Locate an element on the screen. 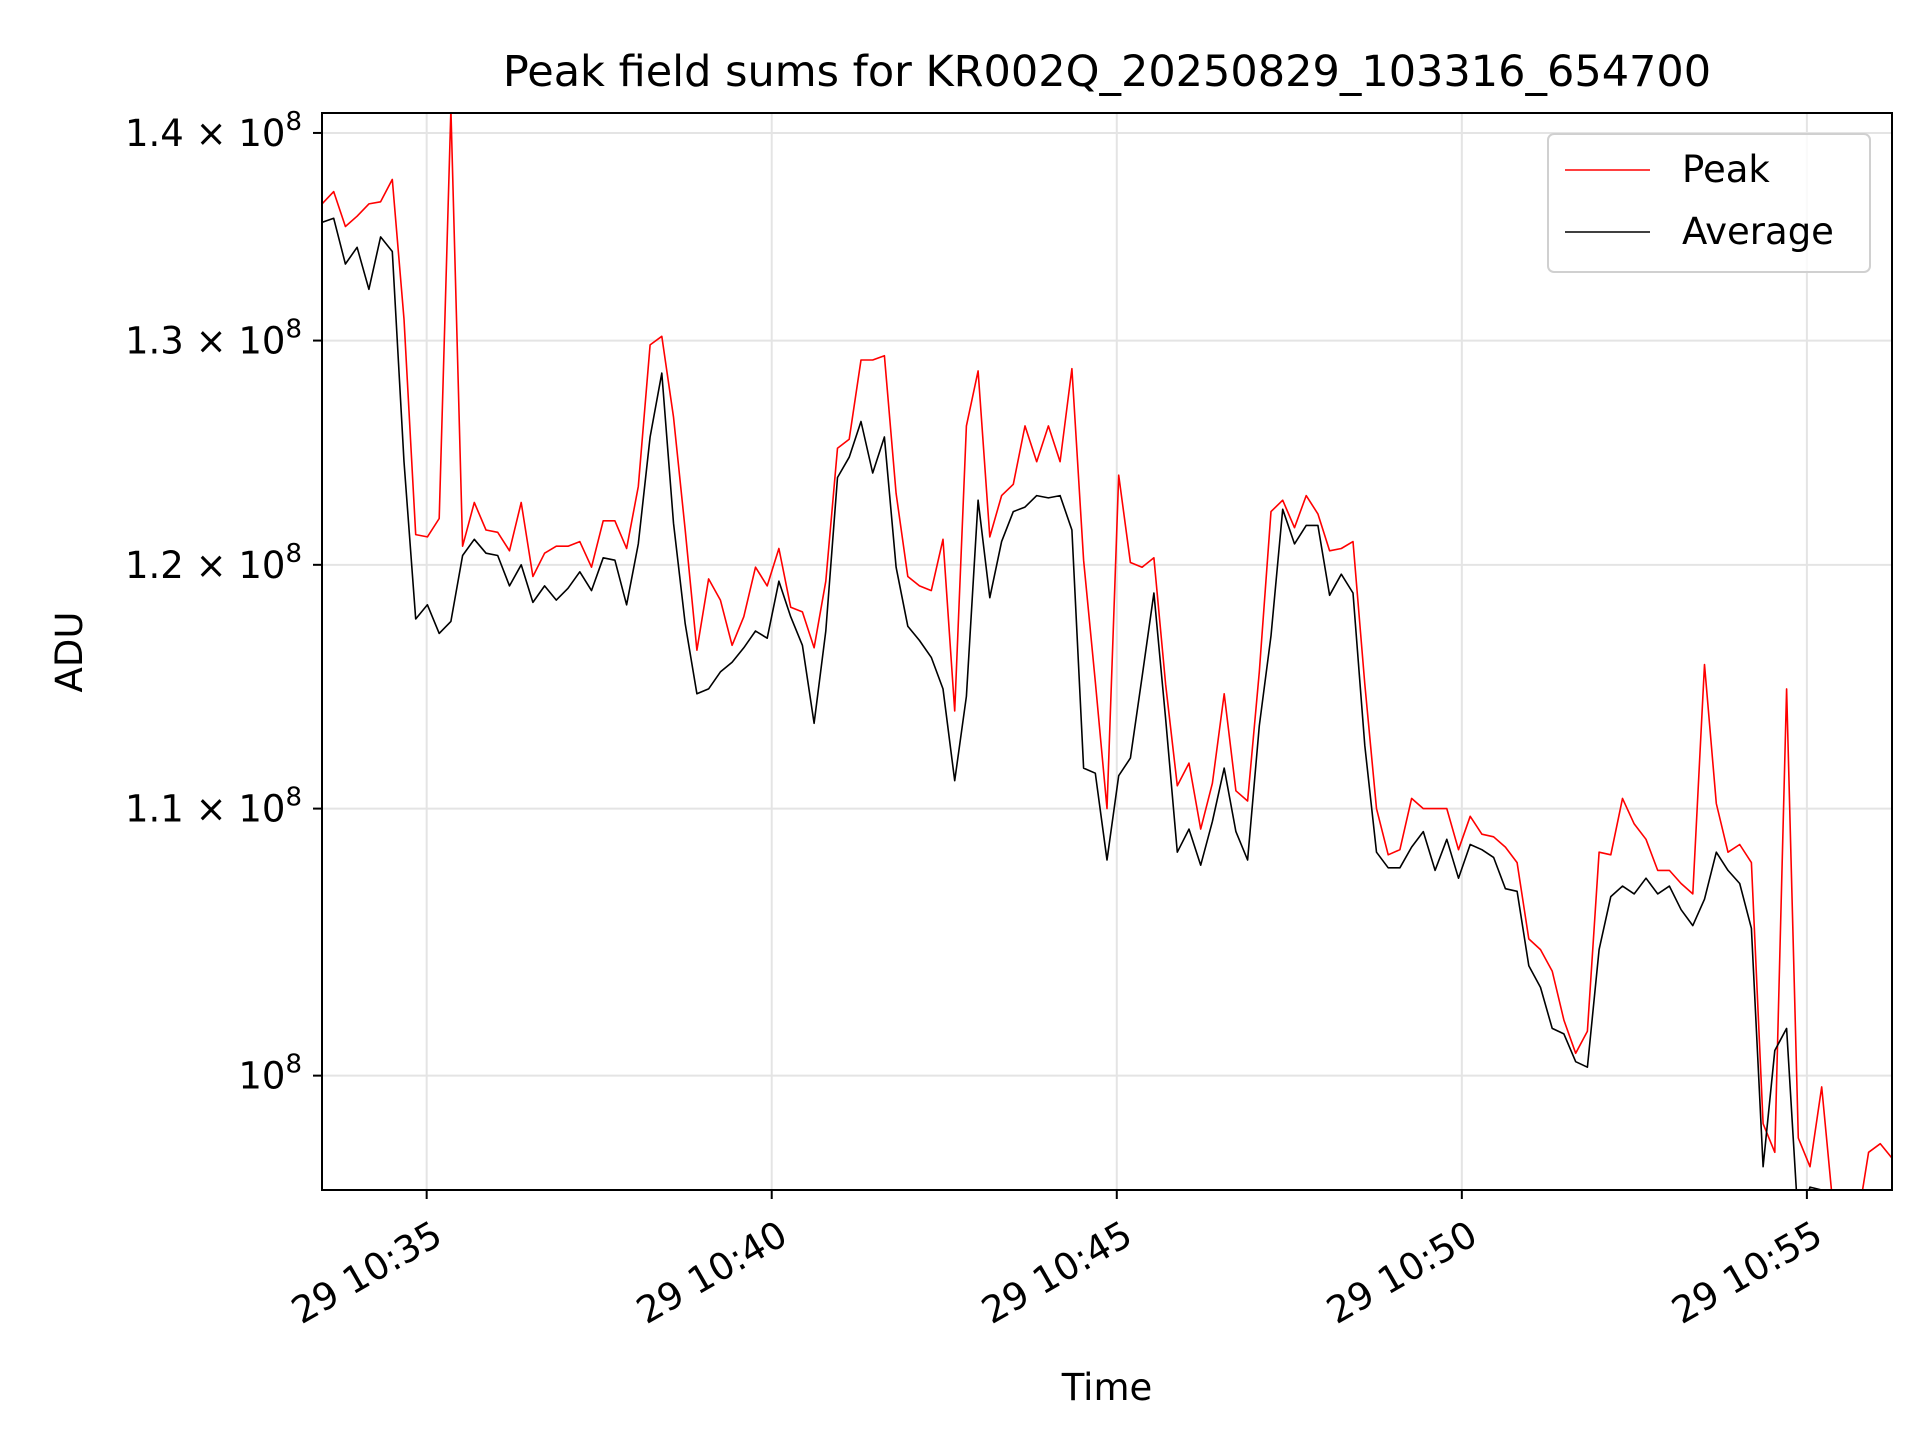 Image resolution: width=1920 pixels, height=1445 pixels. y-axis-label: ADU is located at coordinates (69, 652).